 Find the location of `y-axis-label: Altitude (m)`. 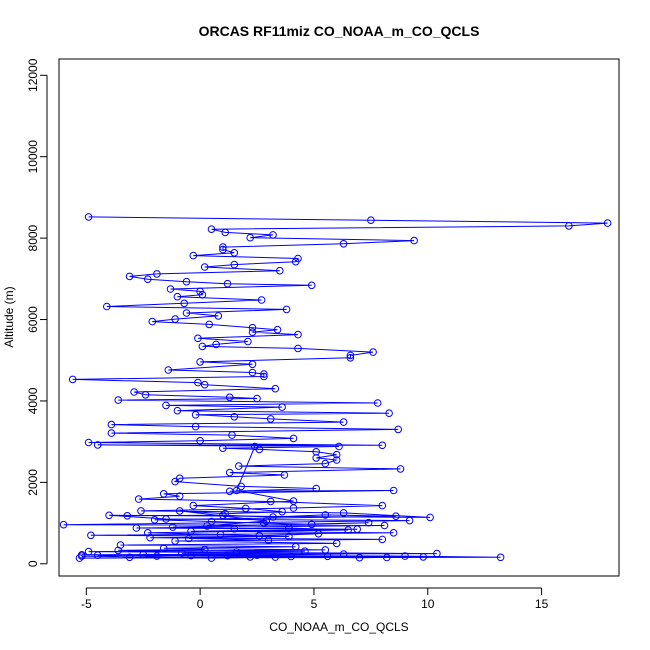

y-axis-label: Altitude (m) is located at coordinates (9, 316).